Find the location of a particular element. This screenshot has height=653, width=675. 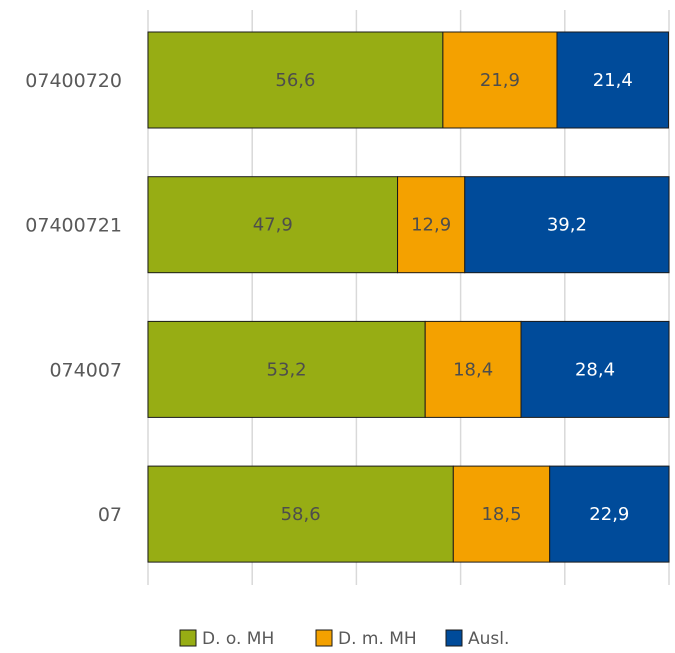

data-label: 18,4 is located at coordinates (473, 369).